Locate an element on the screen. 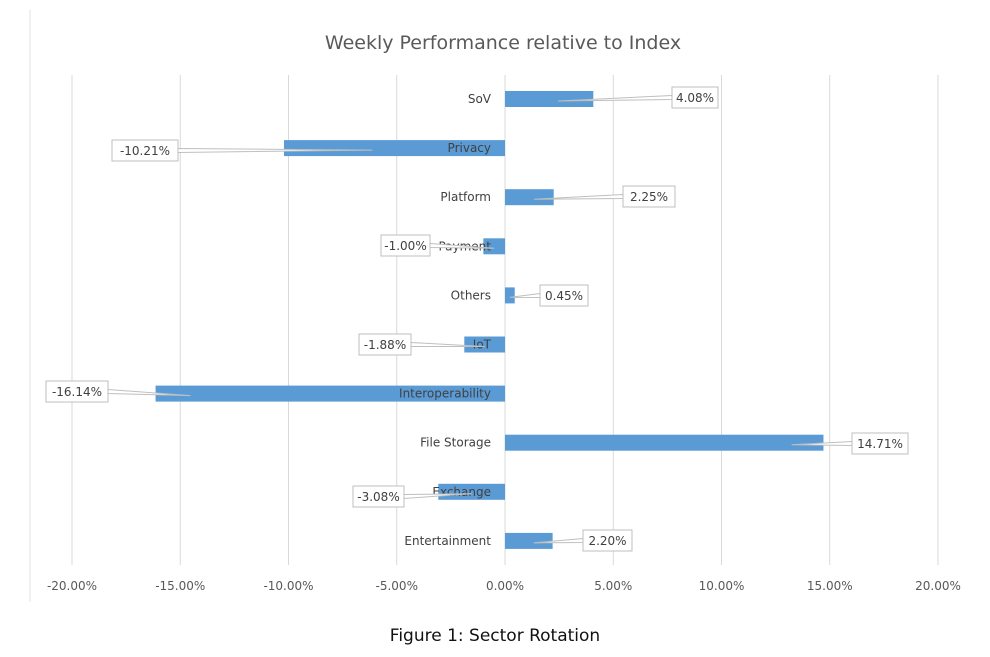 The height and width of the screenshot is (657, 990). category-label: File Storage is located at coordinates (455, 443).